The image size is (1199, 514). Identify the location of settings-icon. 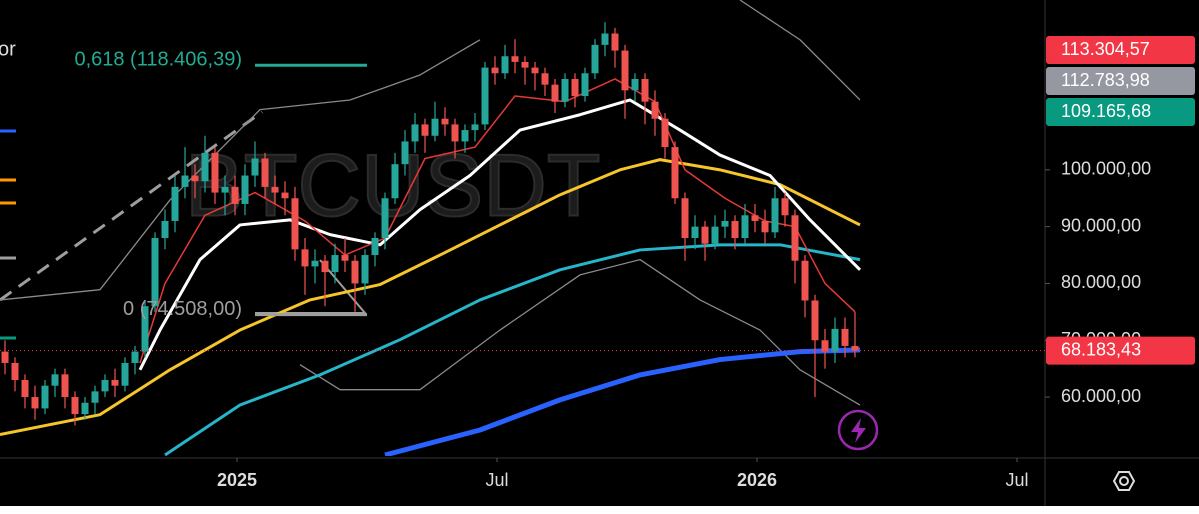
(1124, 481).